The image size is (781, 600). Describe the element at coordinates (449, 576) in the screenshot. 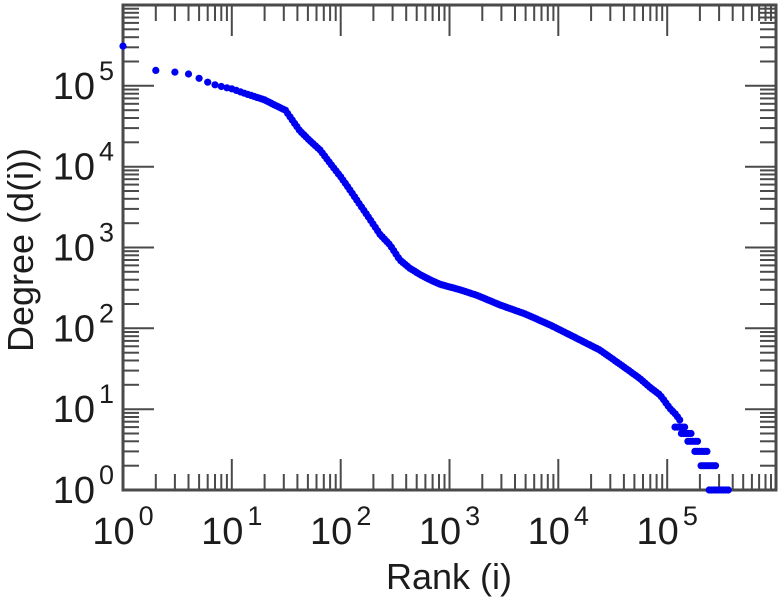

I see `x-axis-title: Rank (i)` at that location.